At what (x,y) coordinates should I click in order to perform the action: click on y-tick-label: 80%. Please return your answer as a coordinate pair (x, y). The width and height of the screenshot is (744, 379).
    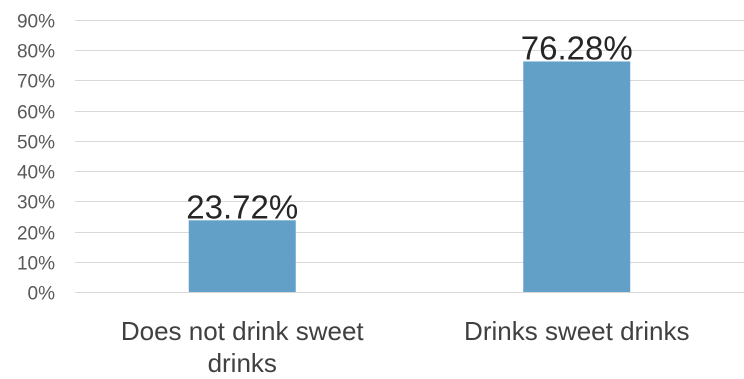
    Looking at the image, I should click on (36, 52).